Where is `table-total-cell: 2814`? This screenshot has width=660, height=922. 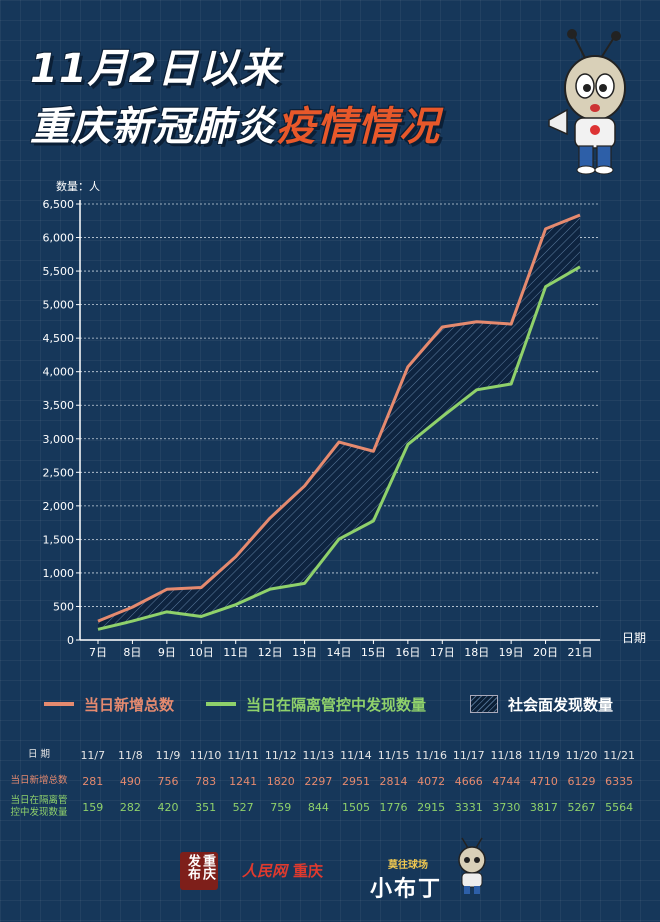
table-total-cell: 2814 is located at coordinates (393, 781).